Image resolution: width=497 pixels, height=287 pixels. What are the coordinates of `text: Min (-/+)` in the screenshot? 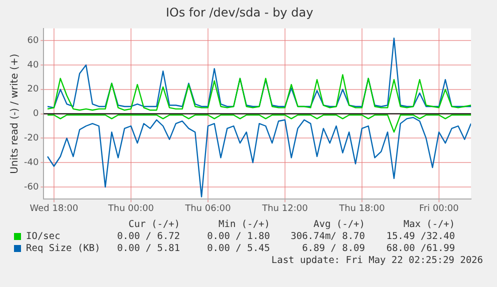 It's located at (244, 224).